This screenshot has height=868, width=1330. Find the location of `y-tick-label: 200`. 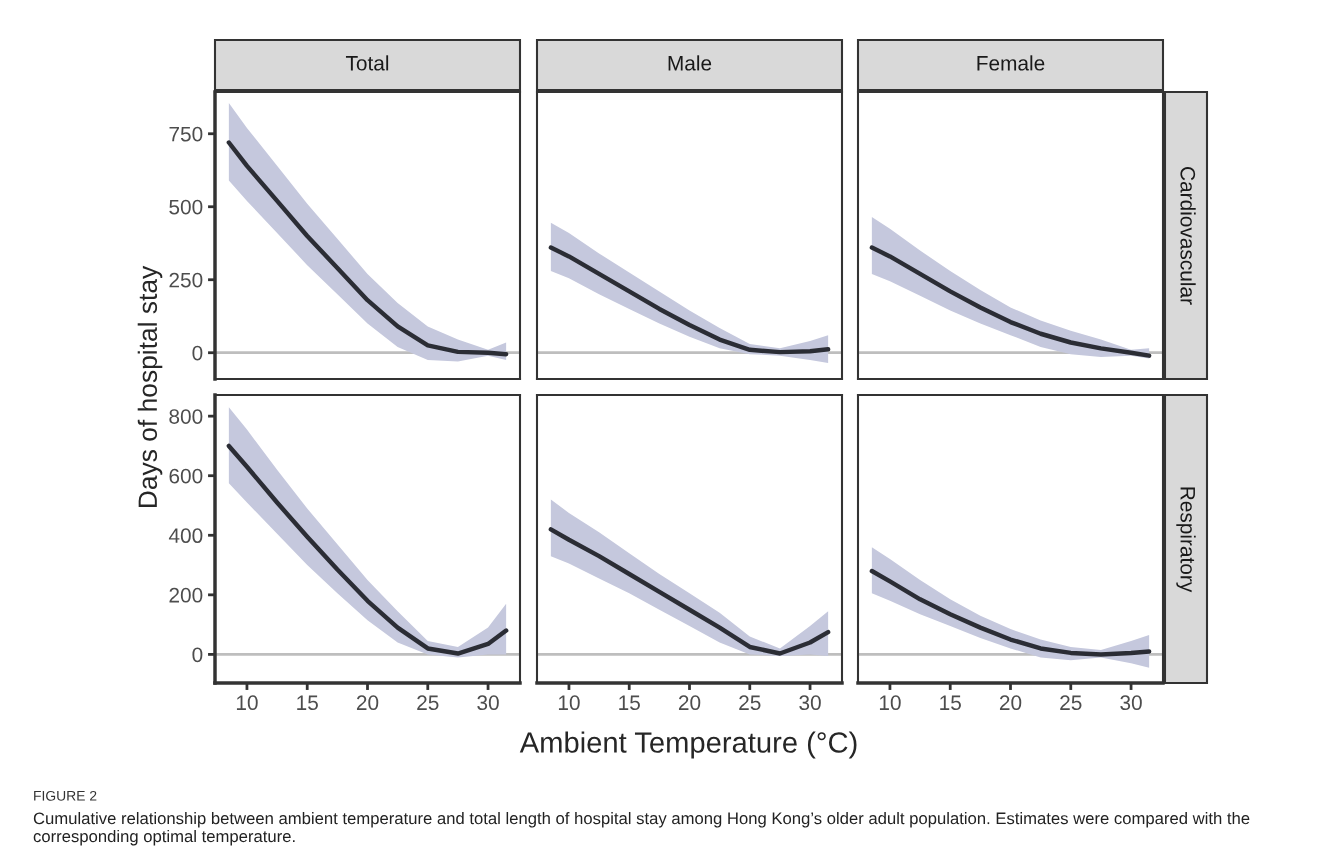

y-tick-label: 200 is located at coordinates (186, 595).